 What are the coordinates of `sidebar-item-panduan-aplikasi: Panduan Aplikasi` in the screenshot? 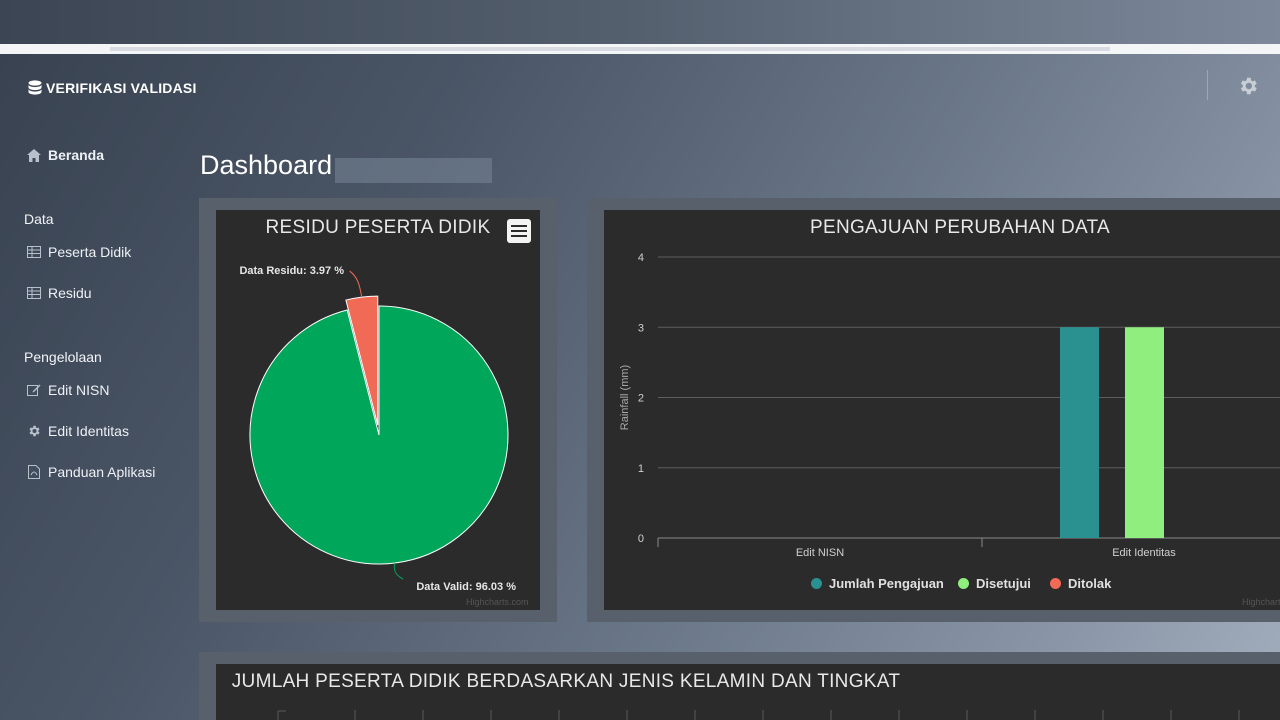 It's located at (90, 472).